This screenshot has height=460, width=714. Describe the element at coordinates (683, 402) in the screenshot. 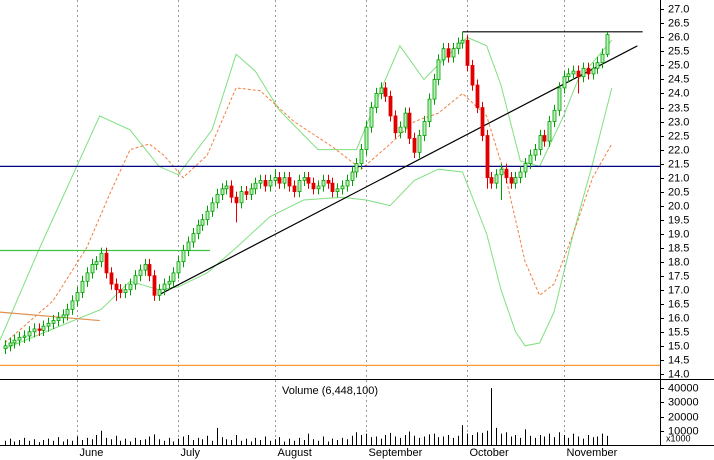

I see `y-tick-label: 30000` at that location.